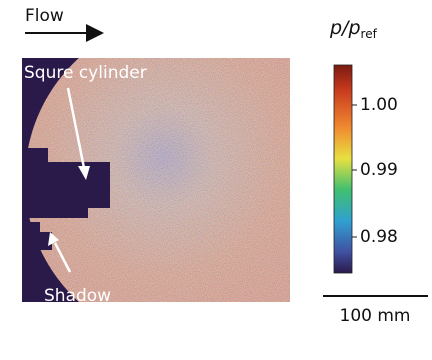 This screenshot has width=432, height=360. What do you see at coordinates (375, 316) in the screenshot?
I see `scale-bar-label: 100 mm` at bounding box center [375, 316].